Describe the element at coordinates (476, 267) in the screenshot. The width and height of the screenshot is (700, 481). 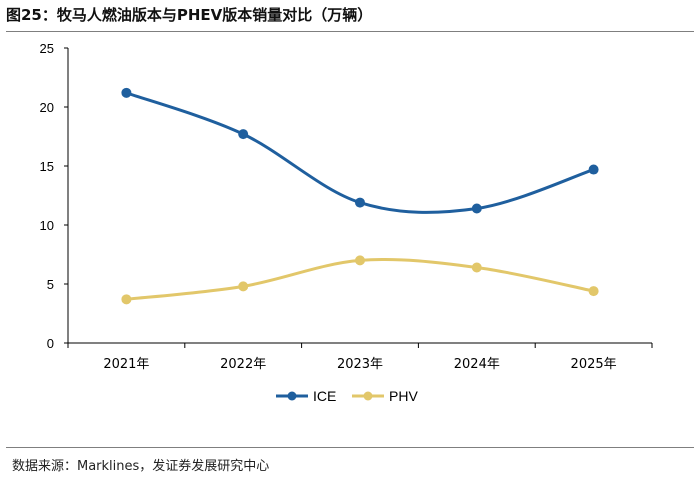
I see `phv-point-2024年` at that location.